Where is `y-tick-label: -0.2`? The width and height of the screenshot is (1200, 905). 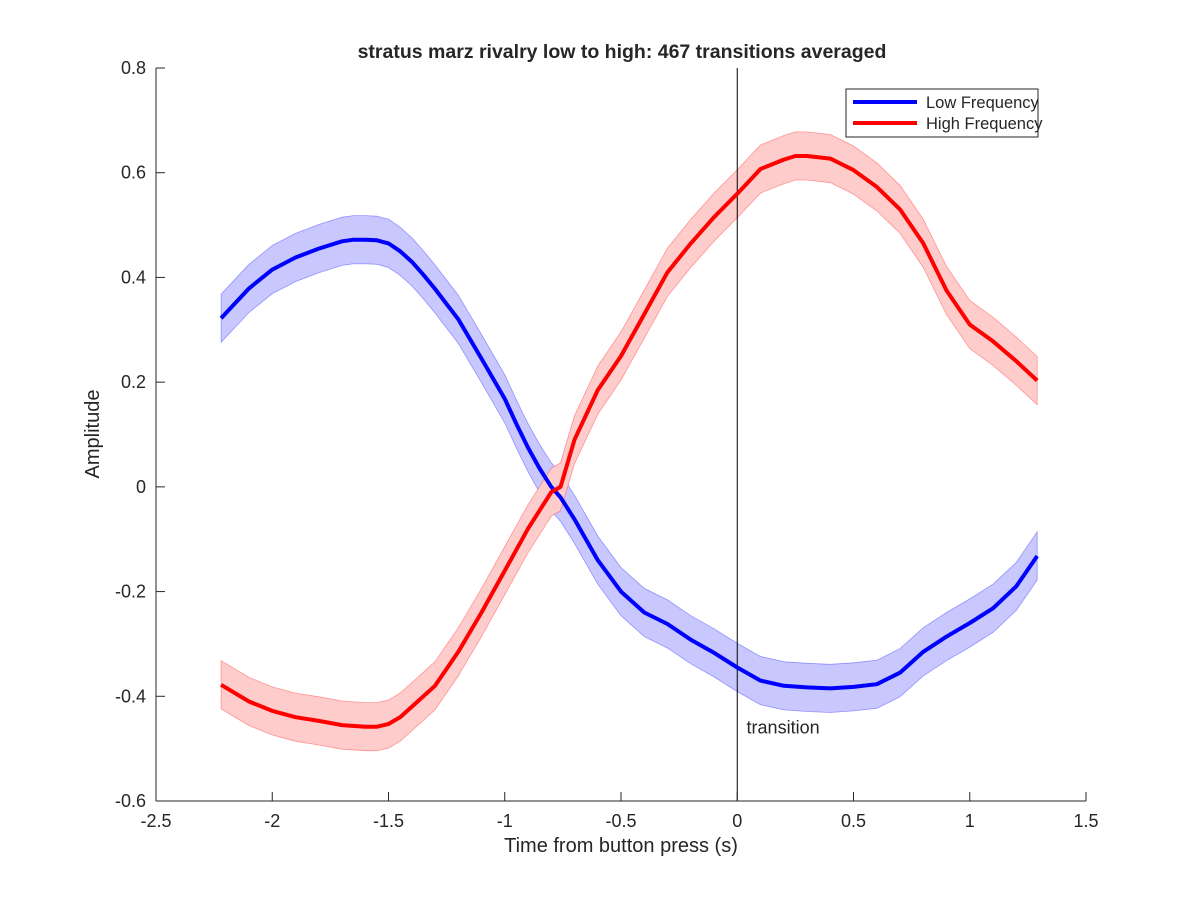 y-tick-label: -0.2 is located at coordinates (130, 592).